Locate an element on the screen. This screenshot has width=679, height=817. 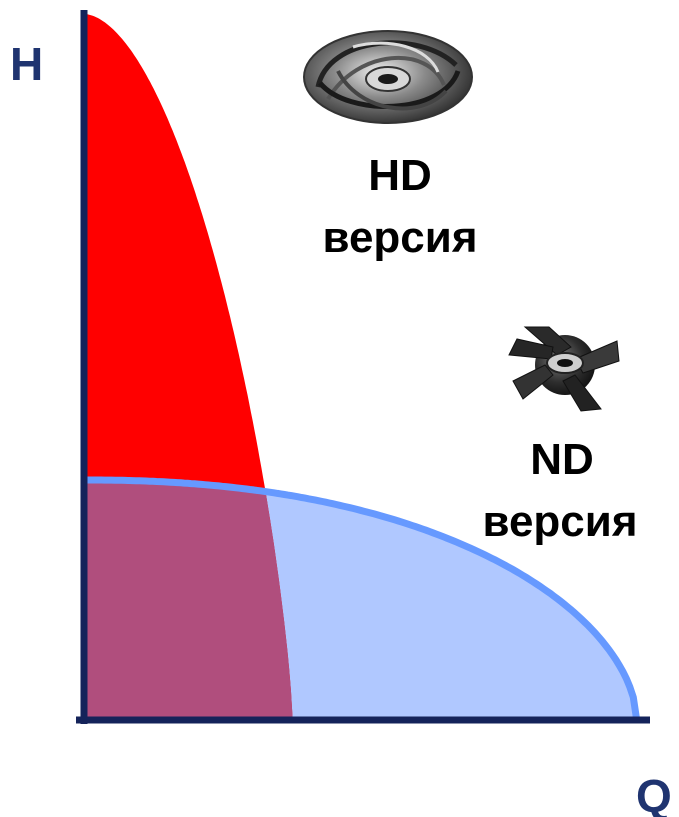
hd-version-label-line1: HD is located at coordinates (400, 175).